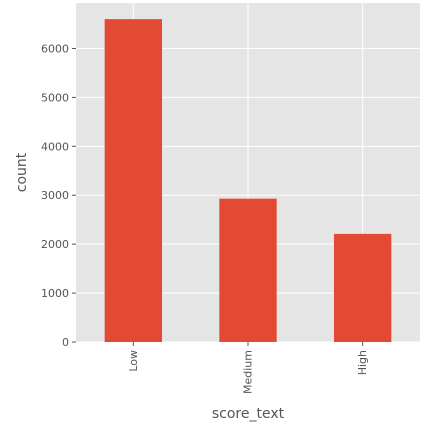 This screenshot has width=428, height=427. What do you see at coordinates (248, 414) in the screenshot?
I see `x-axis-label: score_text` at bounding box center [248, 414].